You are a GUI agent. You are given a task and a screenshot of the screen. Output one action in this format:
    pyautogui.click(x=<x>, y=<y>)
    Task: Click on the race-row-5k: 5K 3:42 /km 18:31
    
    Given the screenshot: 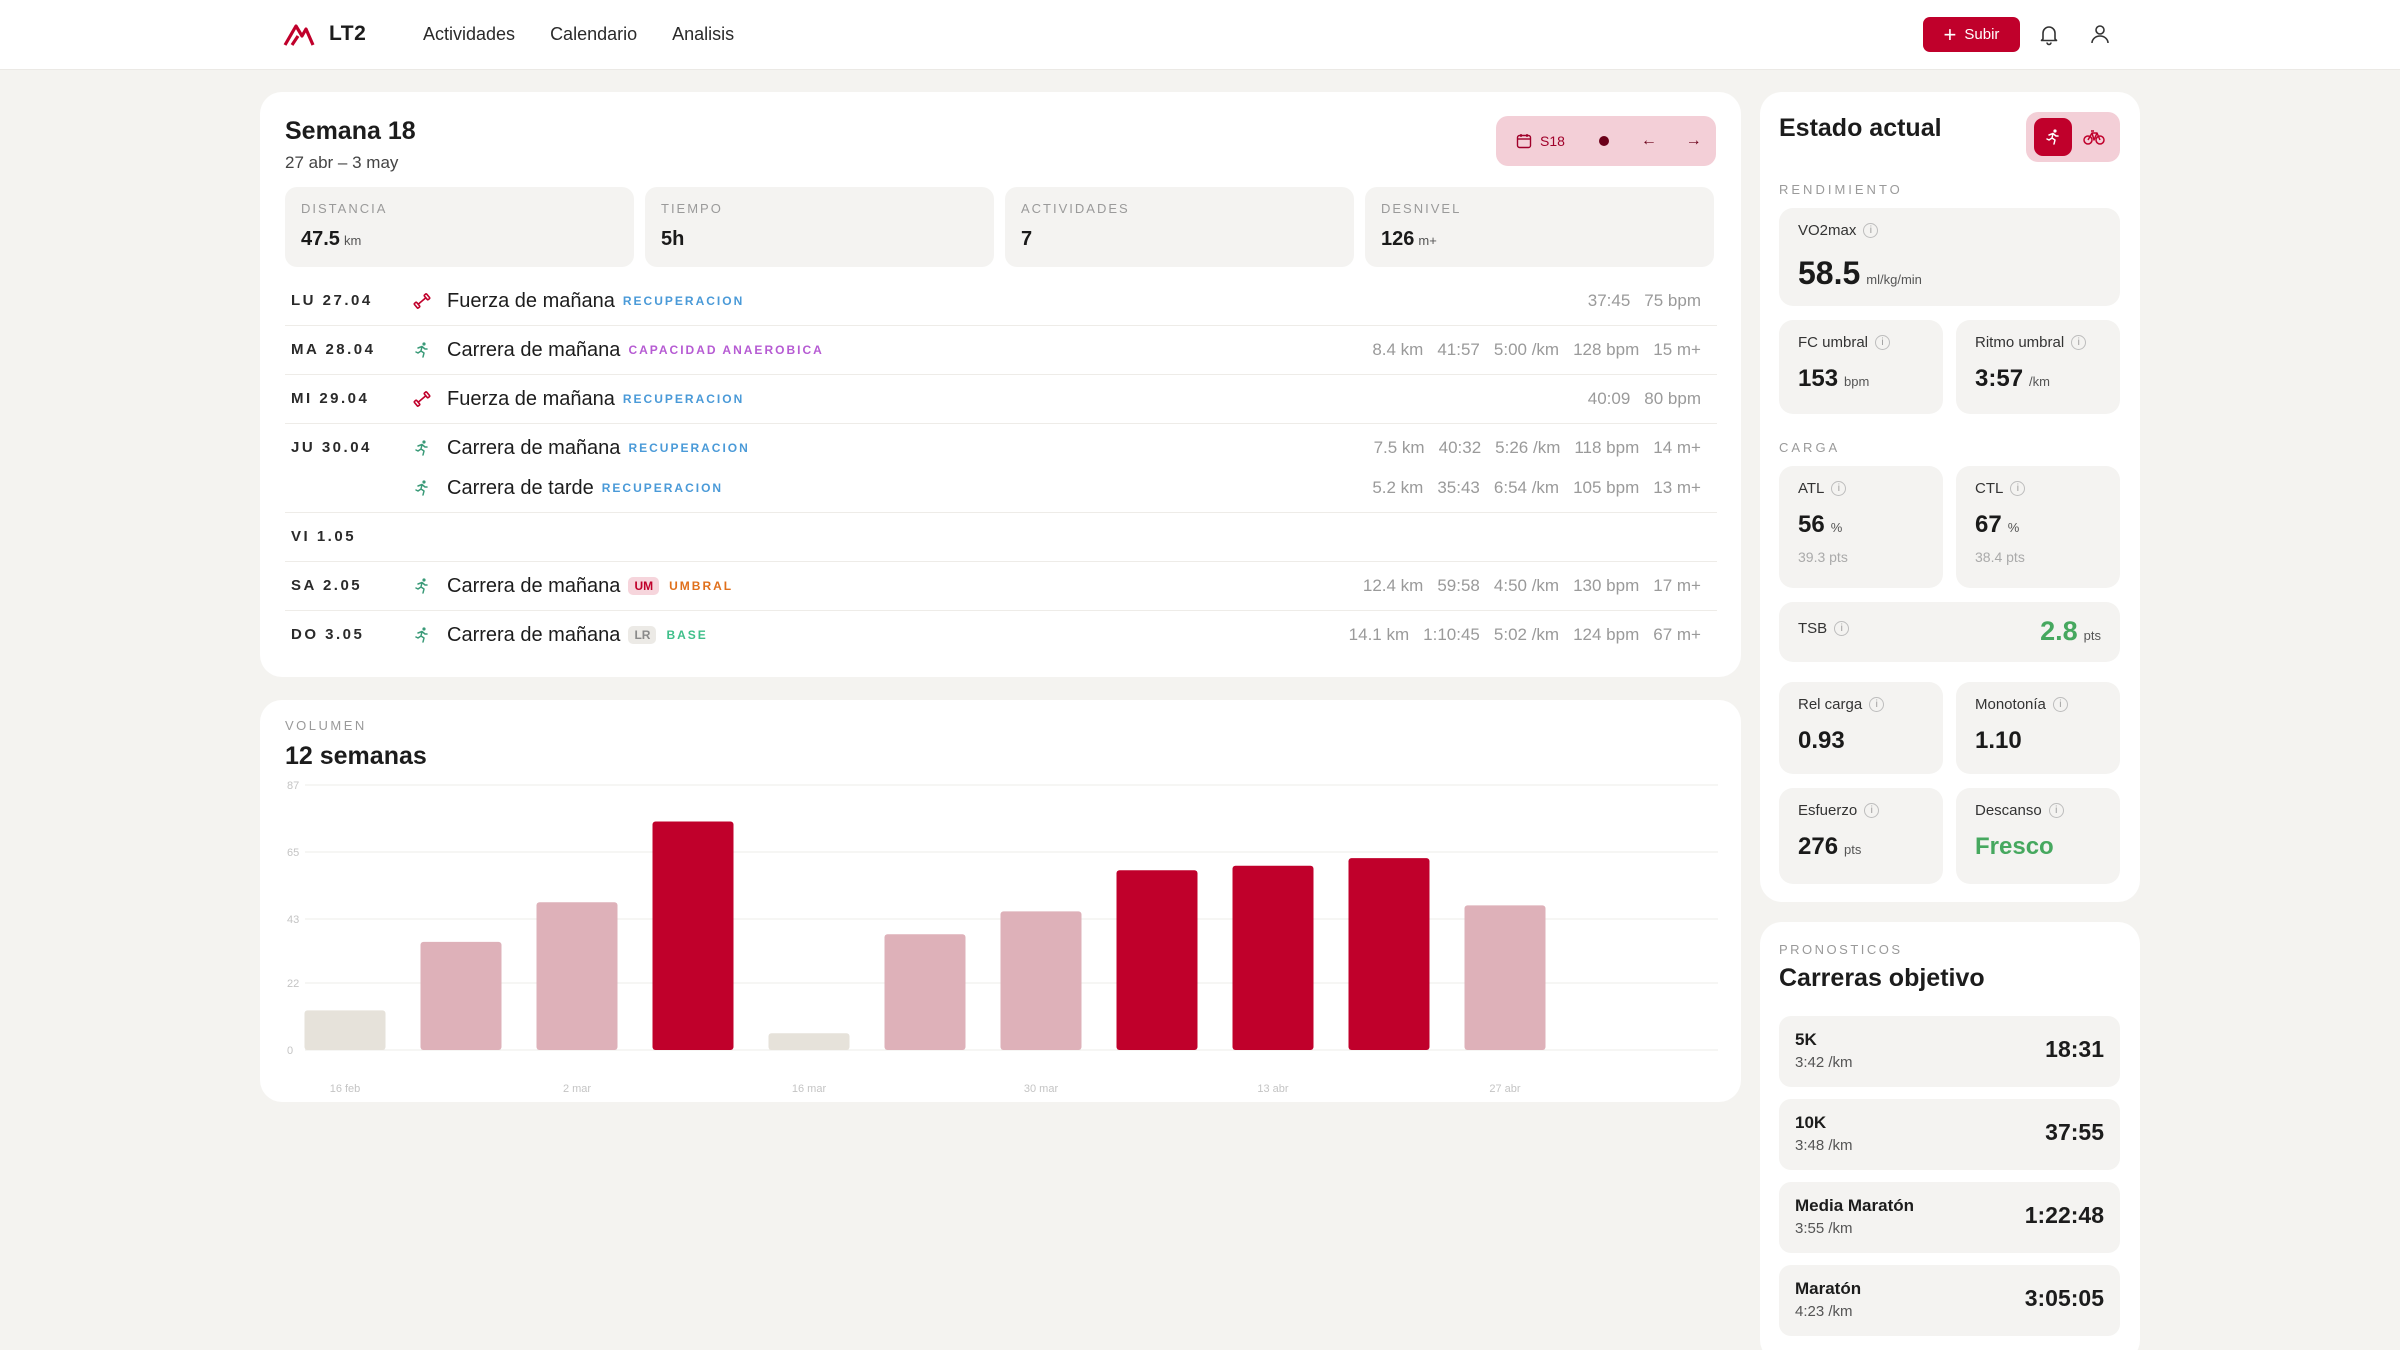 What is the action you would take?
    pyautogui.click(x=1949, y=1051)
    